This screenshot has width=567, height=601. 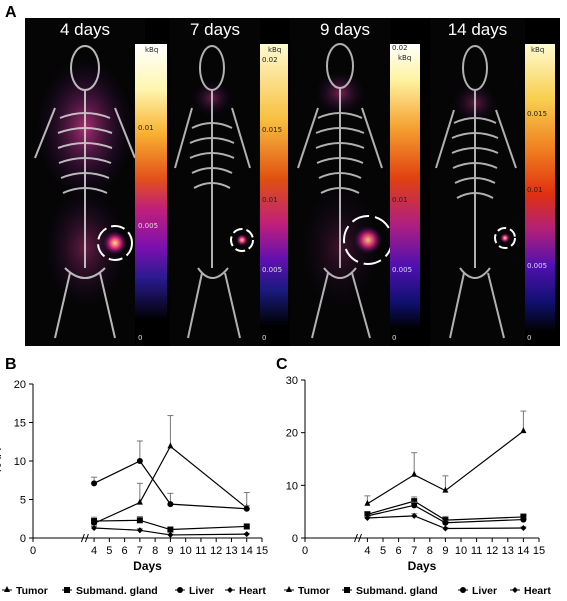 What do you see at coordinates (400, 48) in the screenshot?
I see `scale-tick: 0.02` at bounding box center [400, 48].